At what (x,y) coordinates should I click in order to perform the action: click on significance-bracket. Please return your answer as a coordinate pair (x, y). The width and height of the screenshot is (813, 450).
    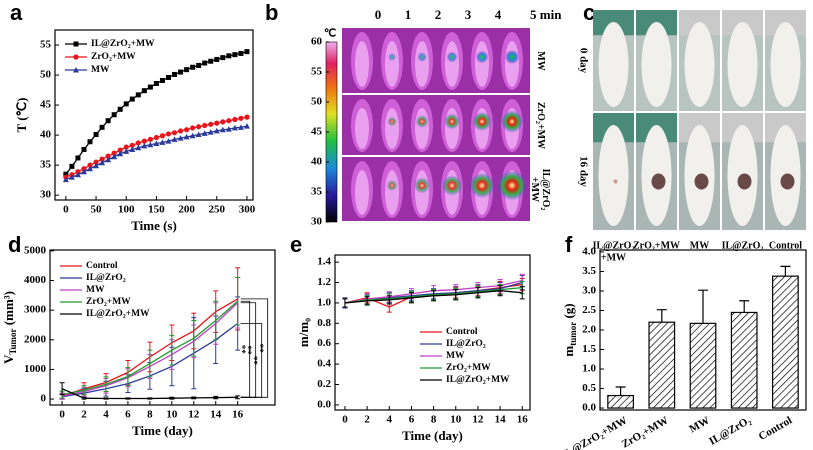
    Looking at the image, I should click on (245, 349).